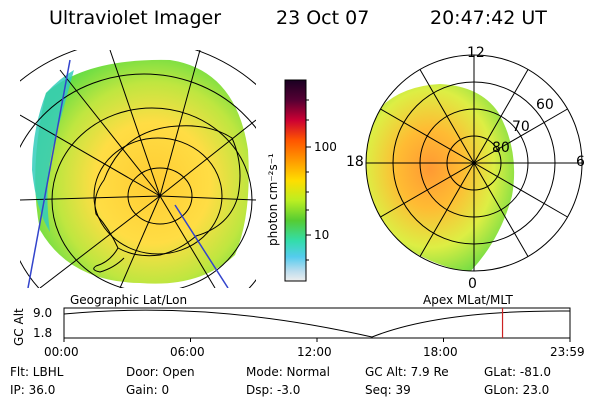  I want to click on info-flt: Flt: LBHL, so click(37, 372).